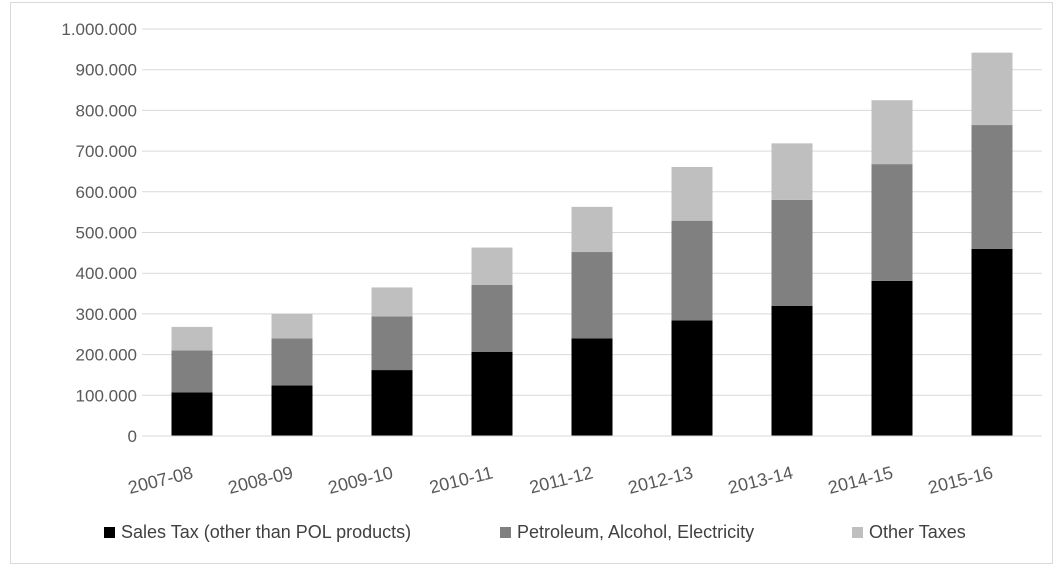  What do you see at coordinates (160, 479) in the screenshot?
I see `x-tick-label: 2007-08` at bounding box center [160, 479].